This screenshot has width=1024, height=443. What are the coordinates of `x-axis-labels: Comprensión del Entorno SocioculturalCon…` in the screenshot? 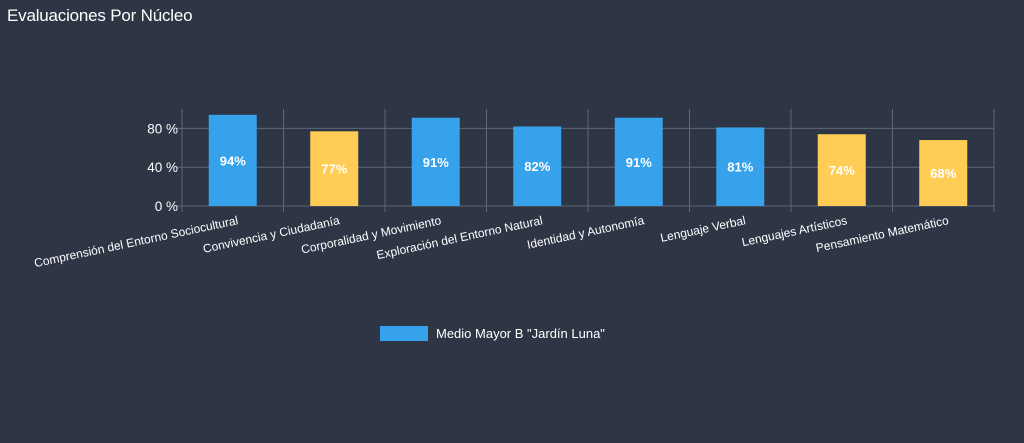 It's located at (491, 241).